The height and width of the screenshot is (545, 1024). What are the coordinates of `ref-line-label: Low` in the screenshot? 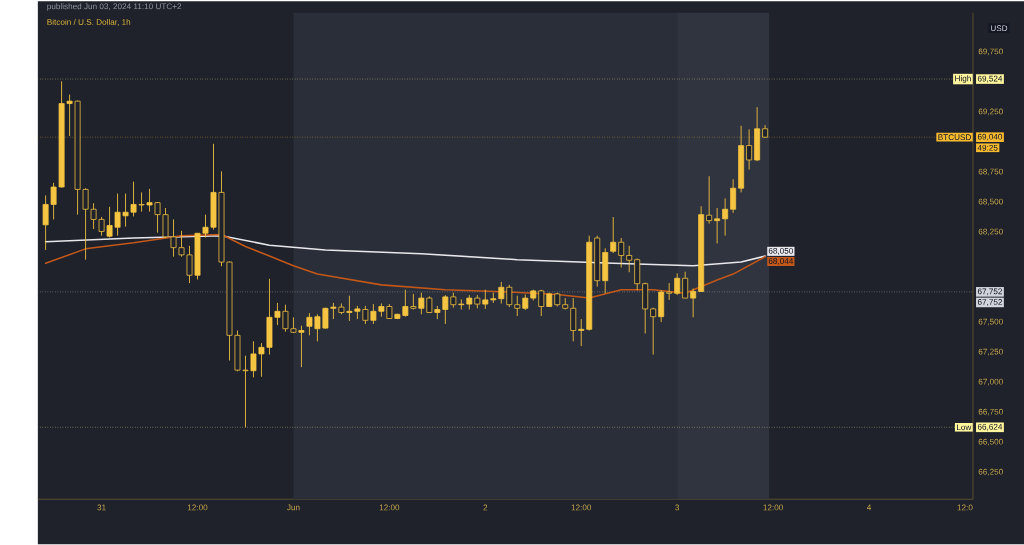 It's located at (964, 427).